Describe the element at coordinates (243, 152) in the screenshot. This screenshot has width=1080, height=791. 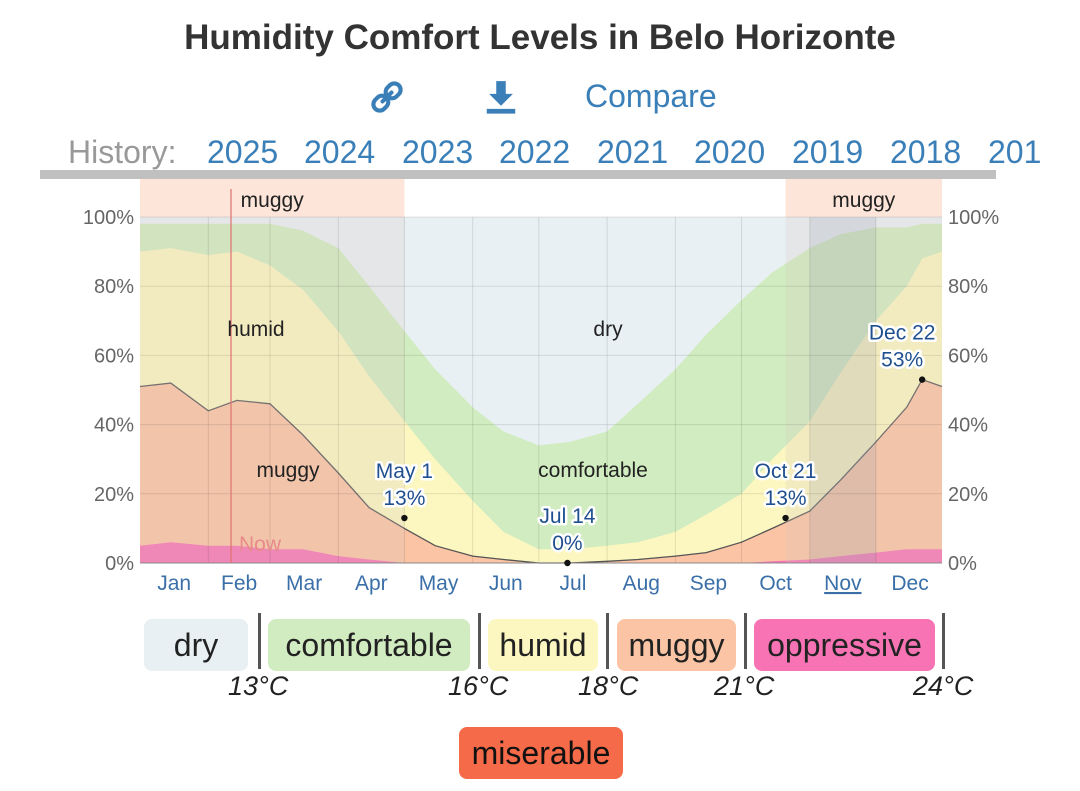
I see `history-year-2025: 2025` at that location.